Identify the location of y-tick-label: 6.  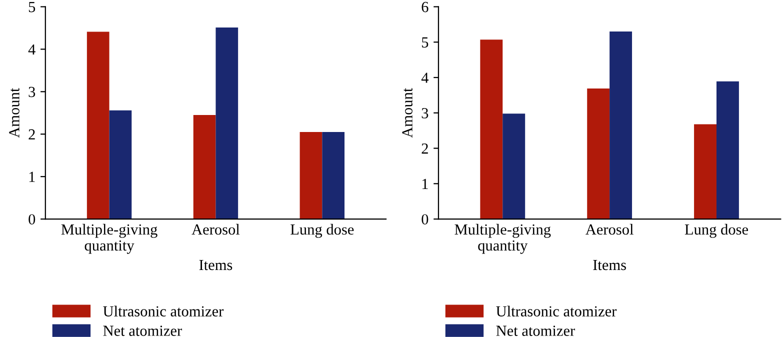
(425, 7).